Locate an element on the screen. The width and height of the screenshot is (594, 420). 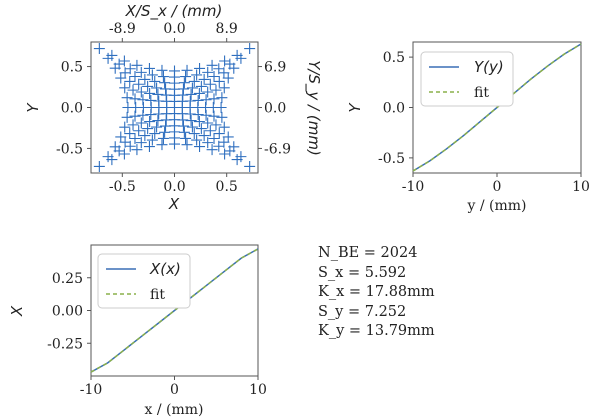
x-tick-label: -10 is located at coordinates (91, 390).